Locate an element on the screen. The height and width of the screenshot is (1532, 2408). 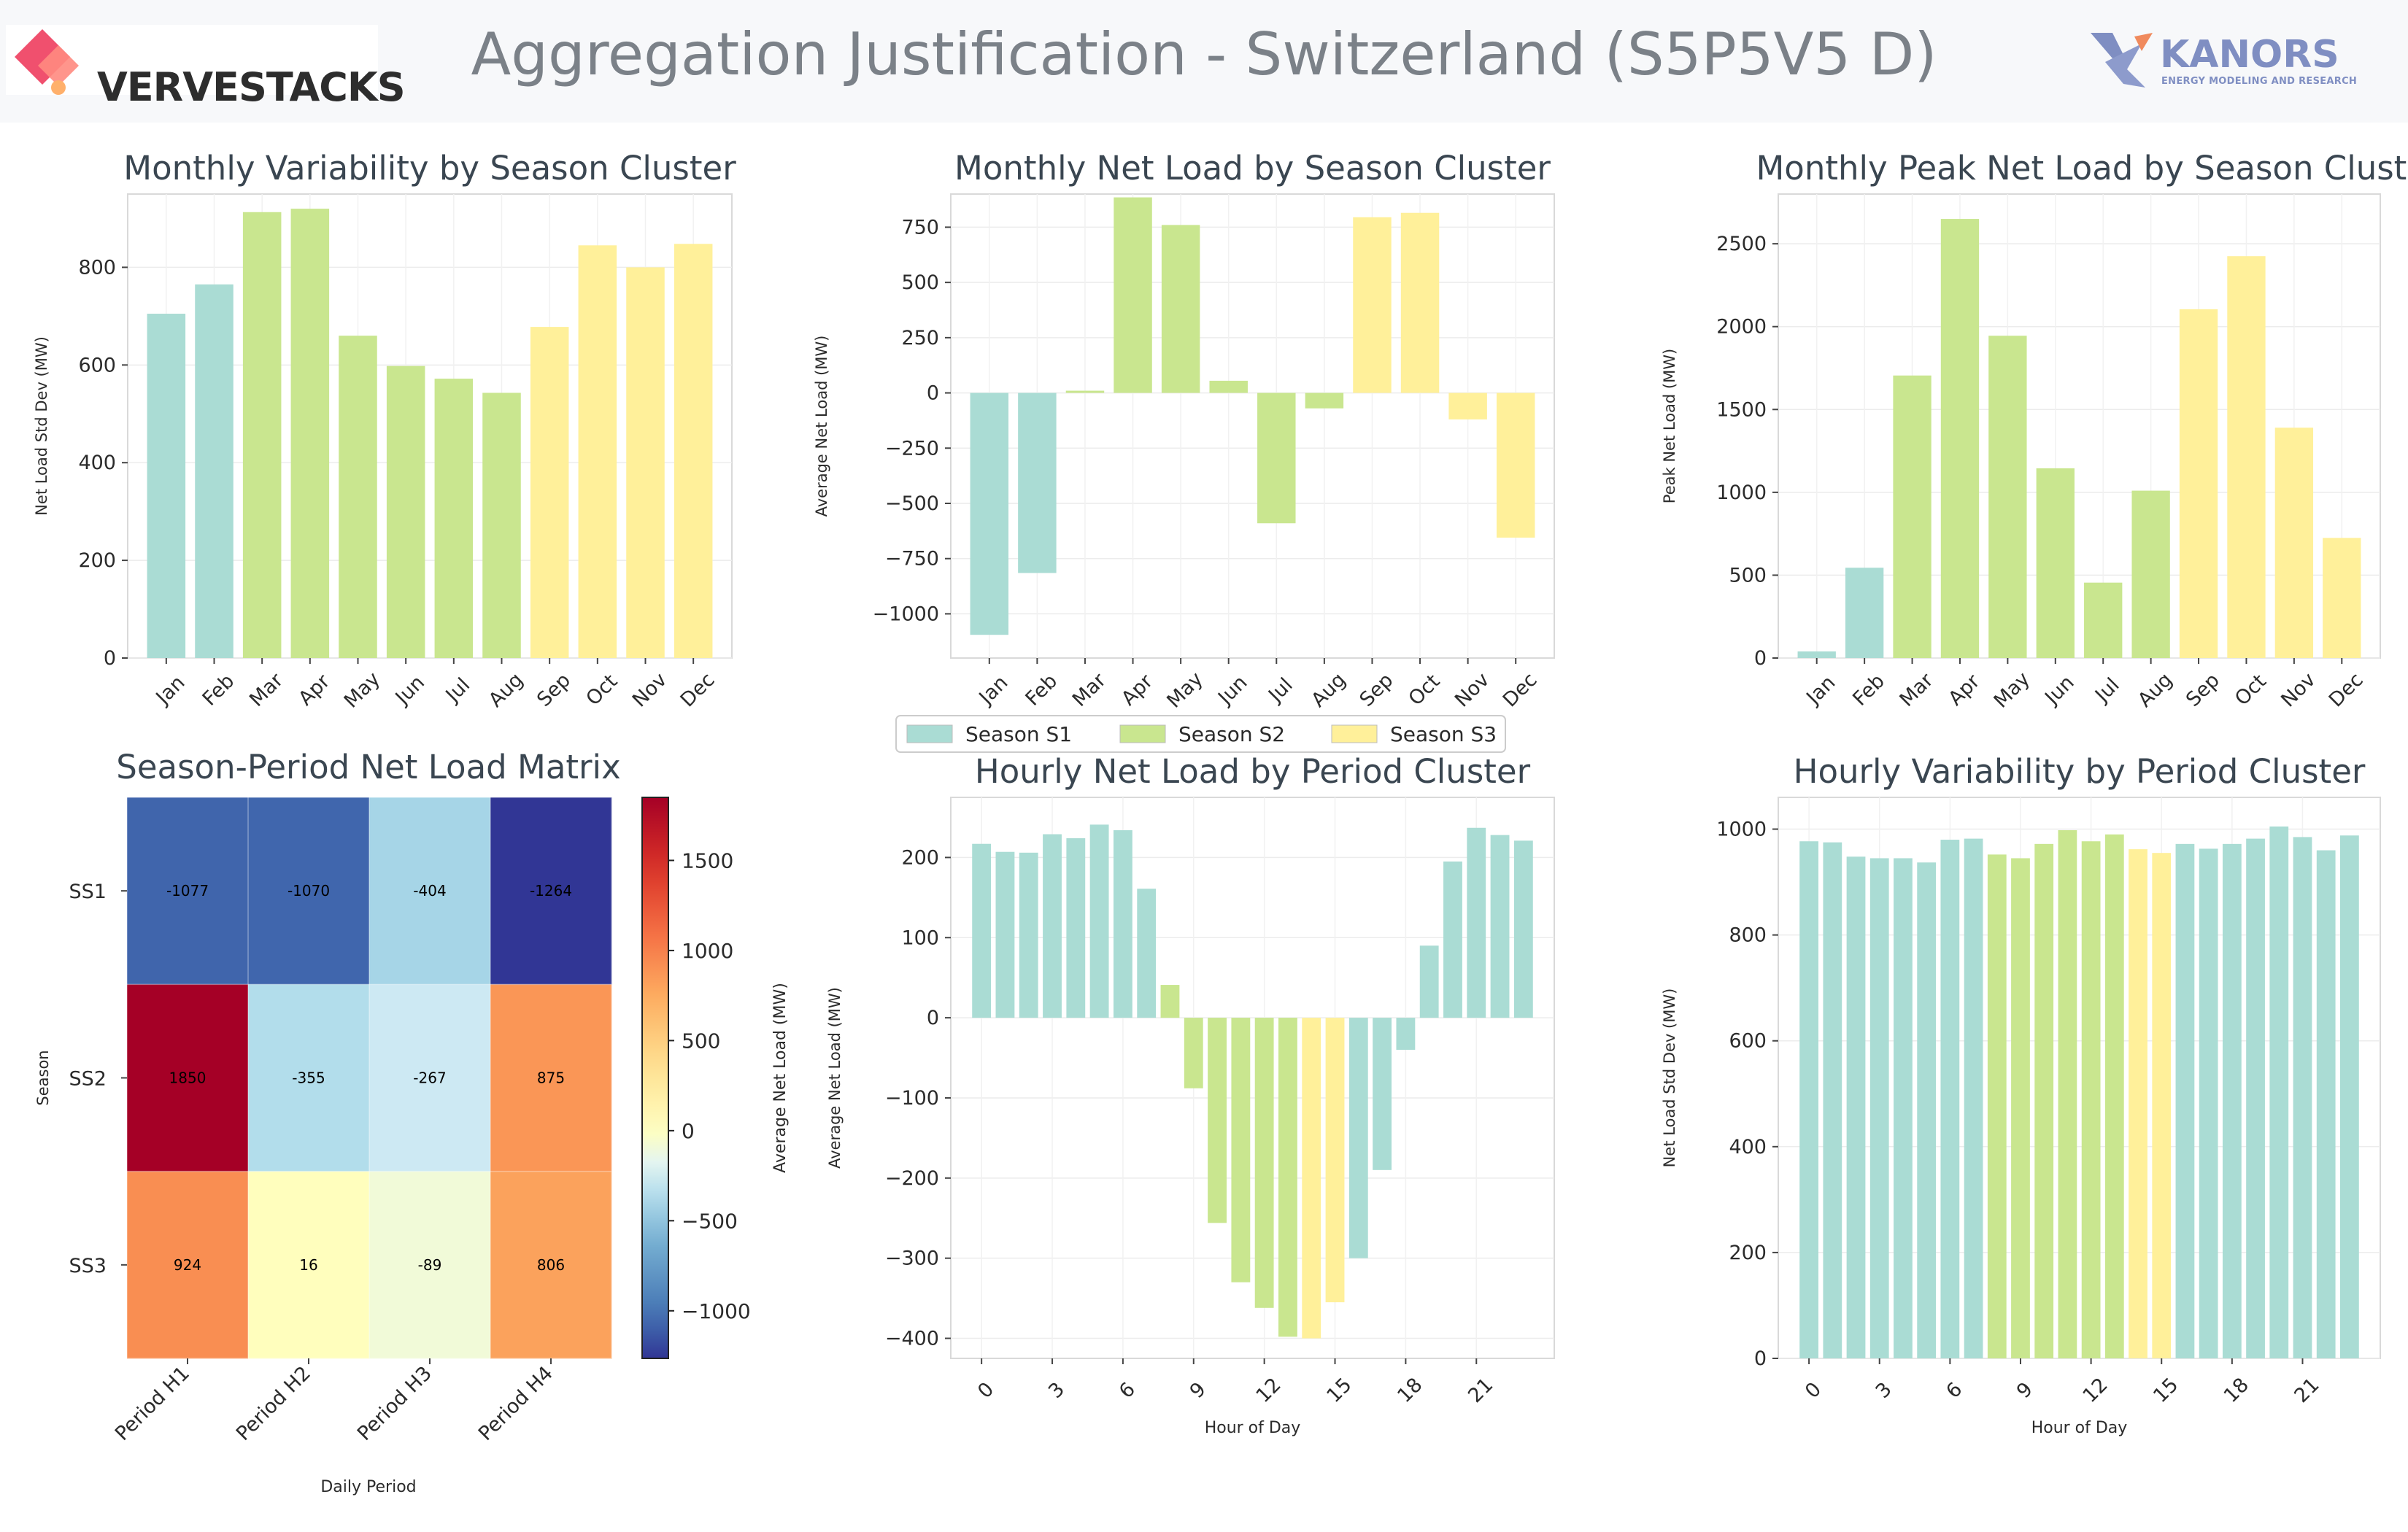
y-tick-label: −300 is located at coordinates (912, 1259).